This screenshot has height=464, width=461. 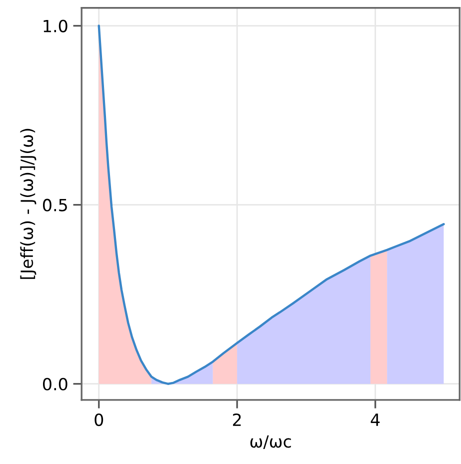 What do you see at coordinates (270, 442) in the screenshot?
I see `x-axis-title: ω/ωc` at bounding box center [270, 442].